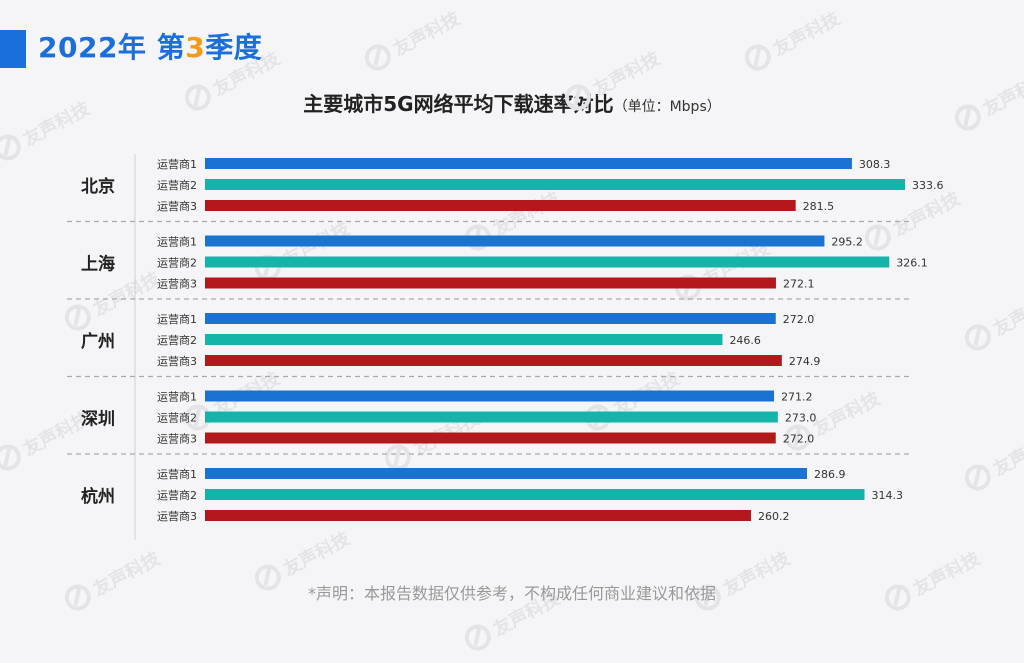  I want to click on data-label: 260.2, so click(774, 516).